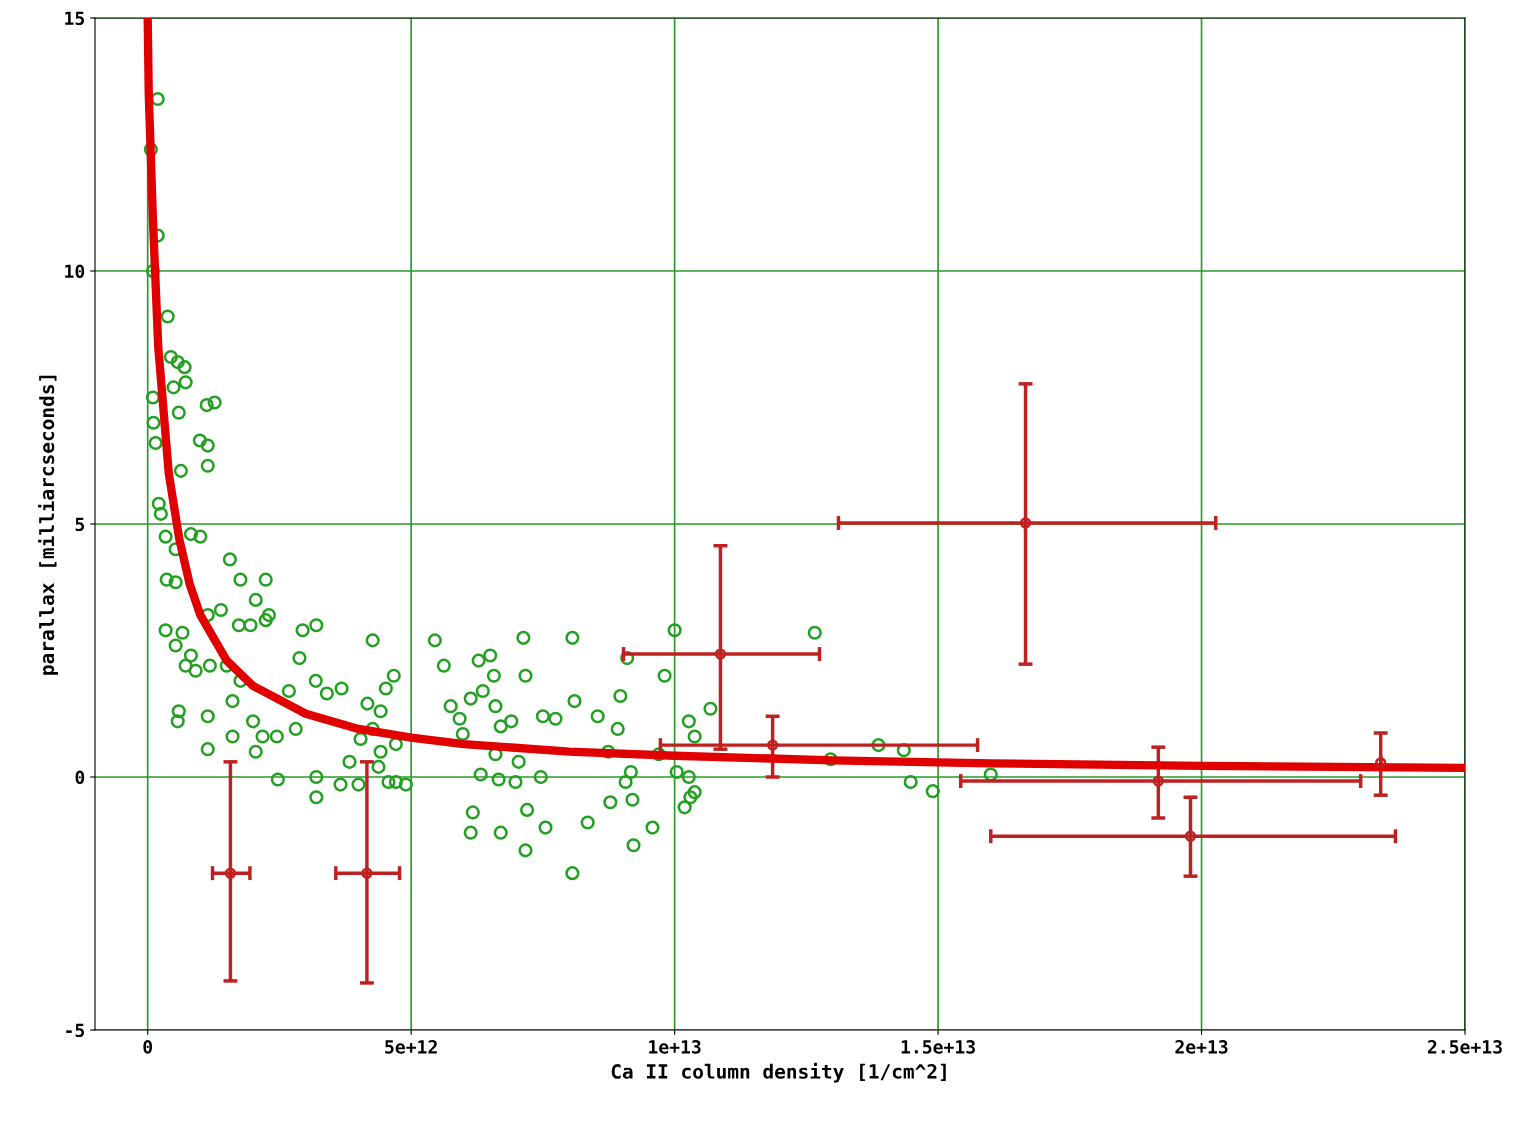 This screenshot has height=1124, width=1521. What do you see at coordinates (1464, 1047) in the screenshot?
I see `x-tick-label: 2.5e+13` at bounding box center [1464, 1047].